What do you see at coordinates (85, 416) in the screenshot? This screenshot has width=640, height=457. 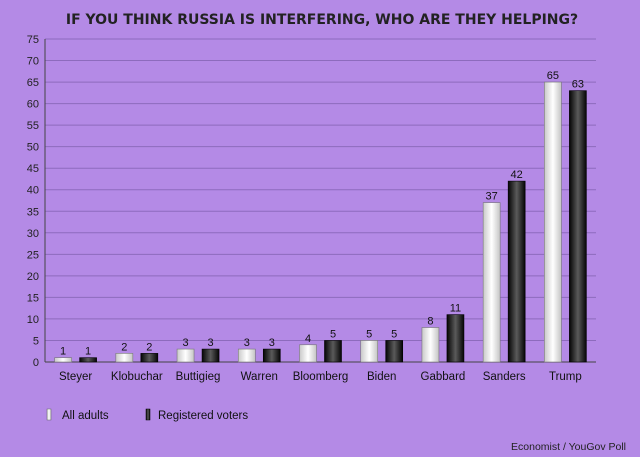 I see `legend-label-all-adults: All adults` at bounding box center [85, 416].